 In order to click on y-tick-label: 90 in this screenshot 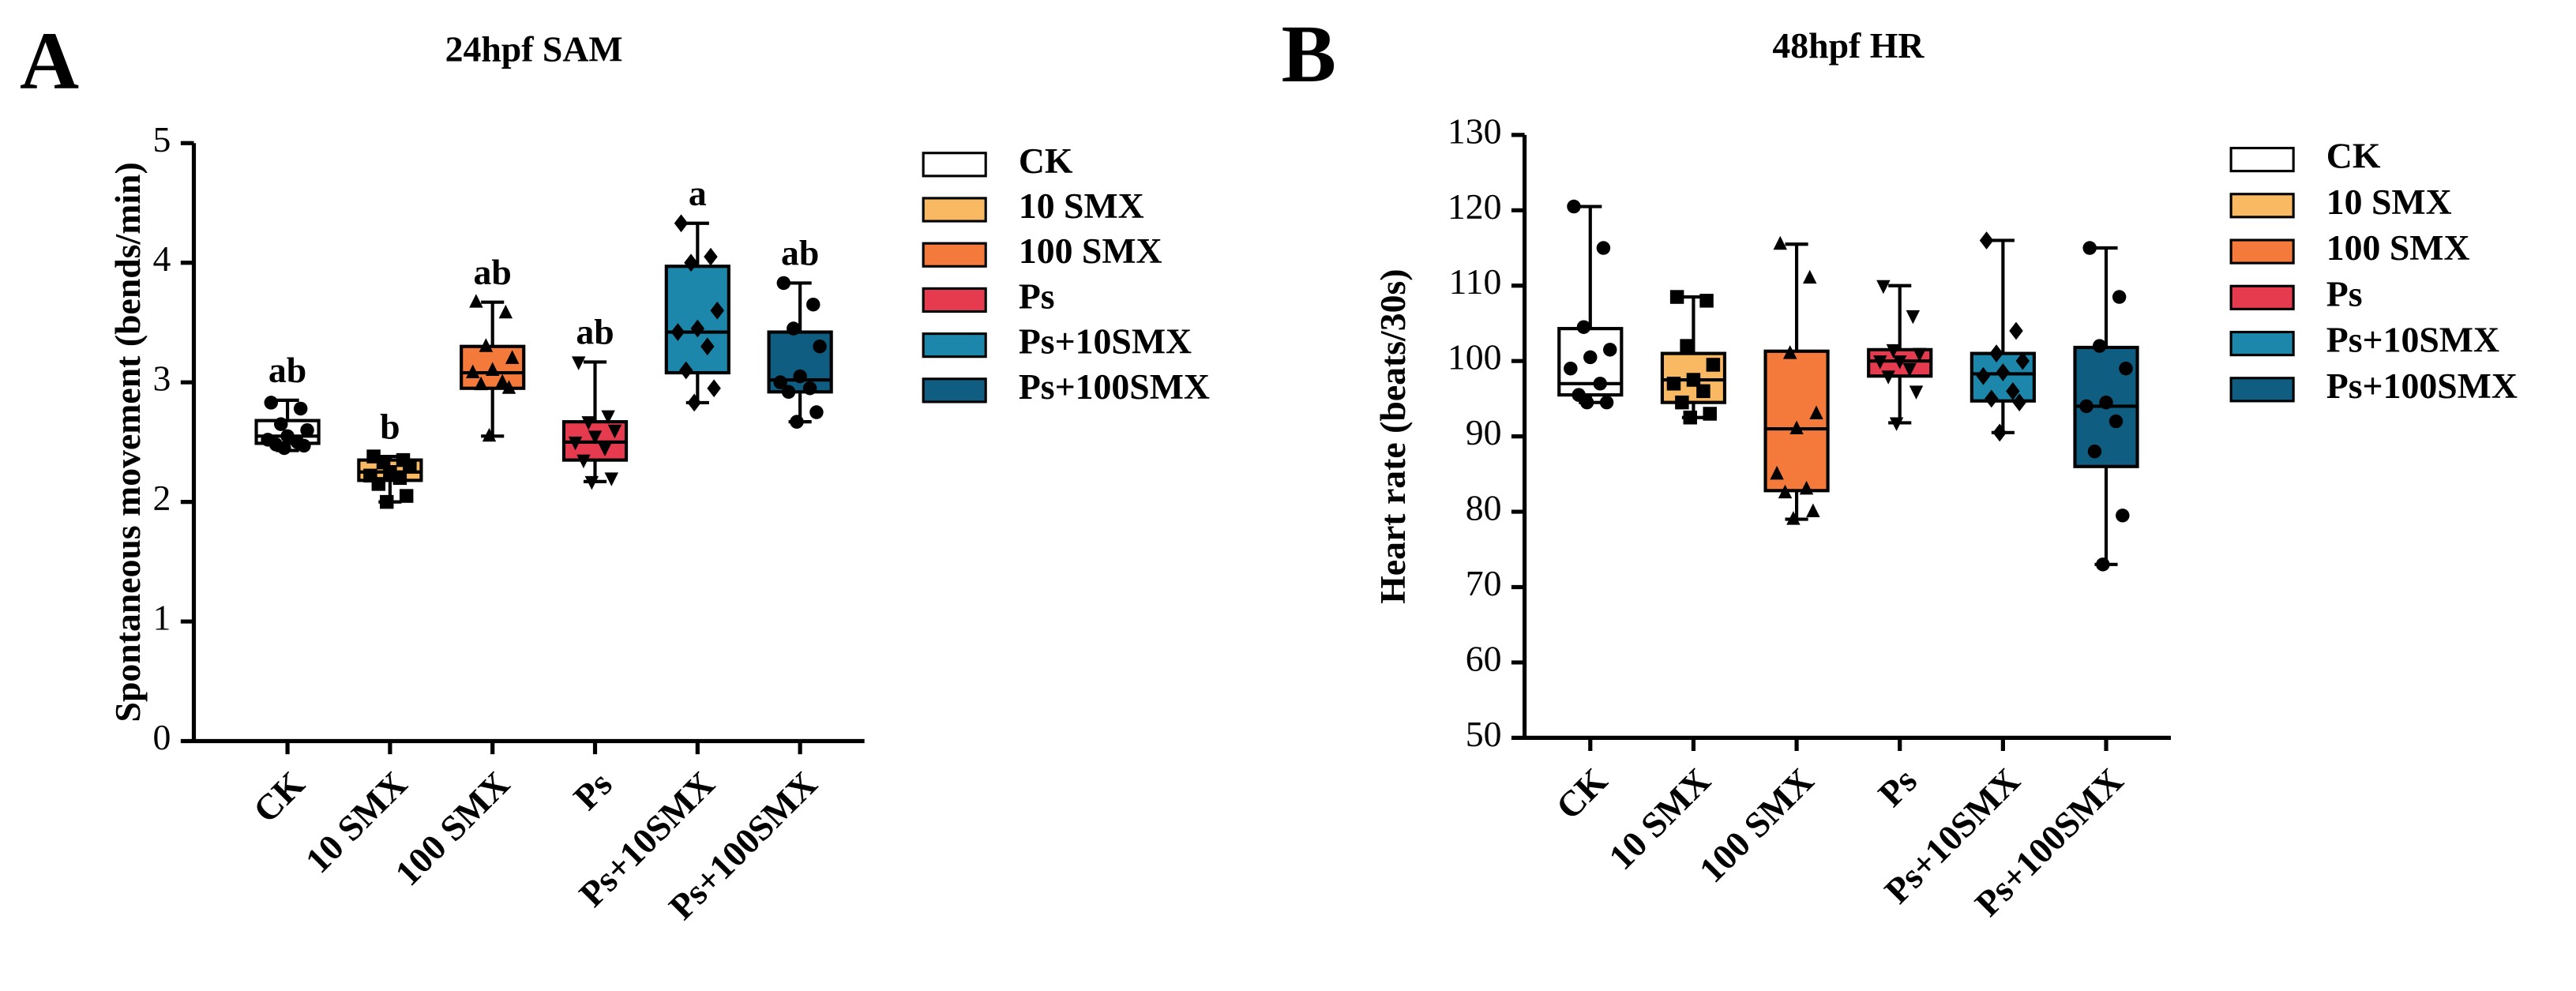, I will do `click(1484, 432)`.